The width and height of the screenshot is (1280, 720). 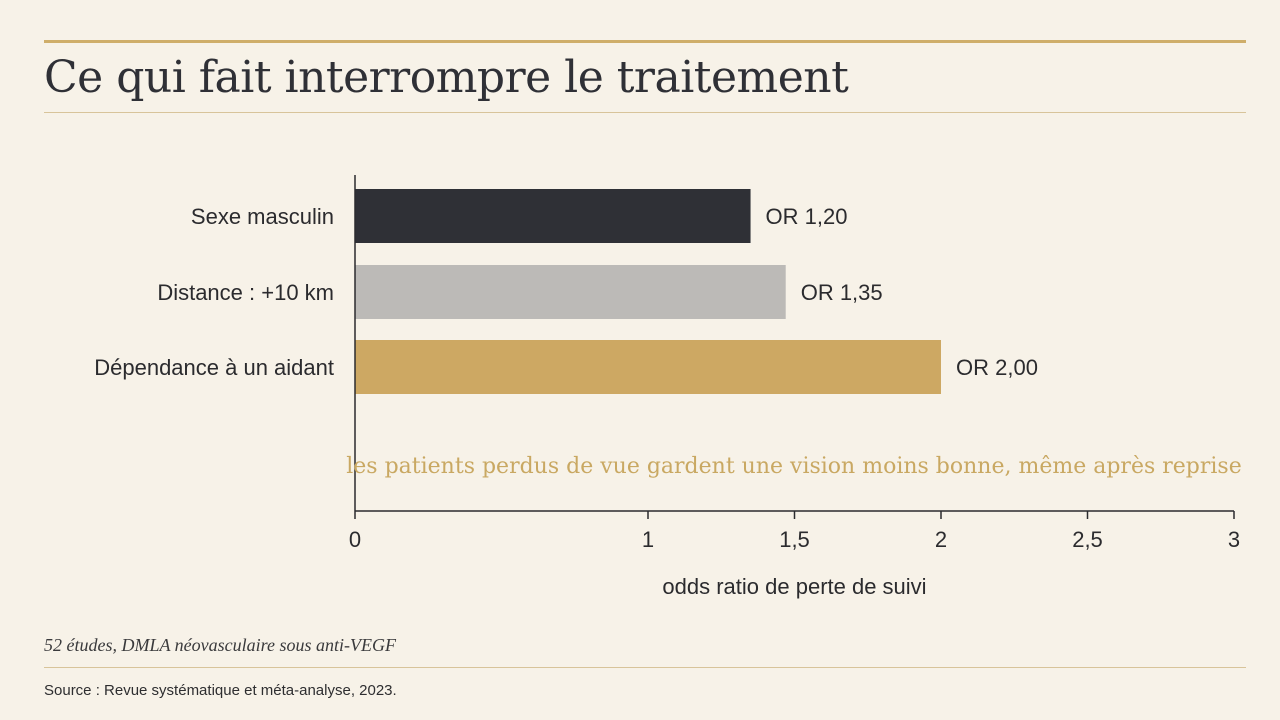 What do you see at coordinates (645, 112) in the screenshot?
I see `title-rule` at bounding box center [645, 112].